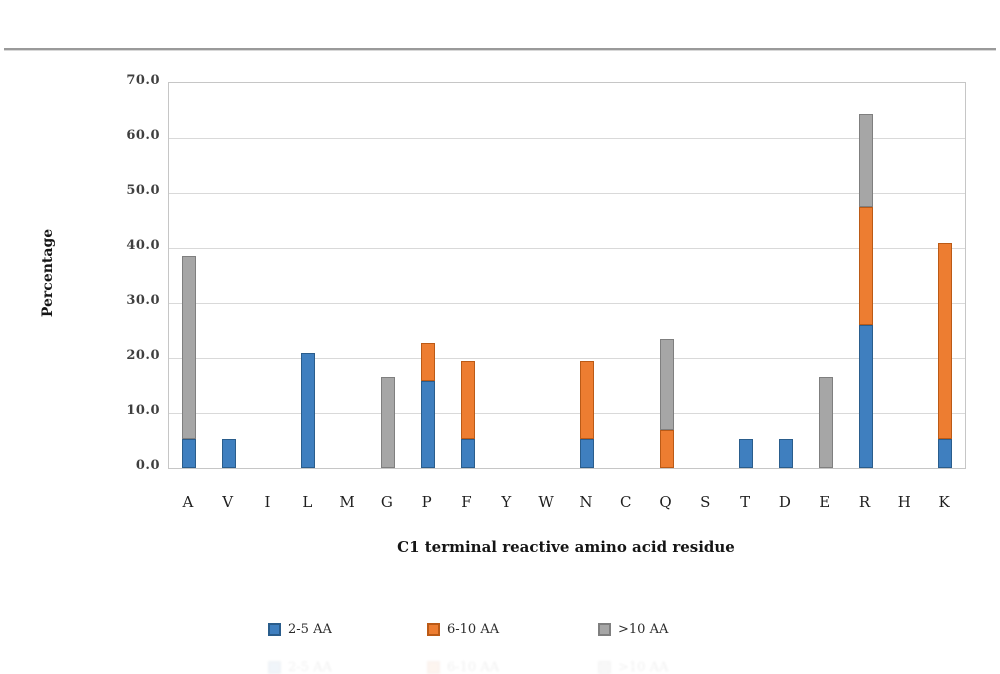  Describe the element at coordinates (143, 245) in the screenshot. I see `y-tick-label: 40.0` at that location.